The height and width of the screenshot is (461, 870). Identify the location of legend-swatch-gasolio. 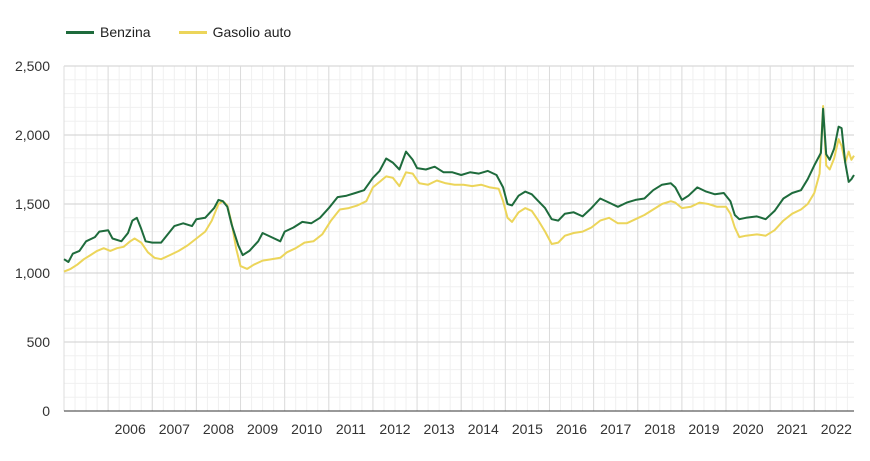
(192, 32).